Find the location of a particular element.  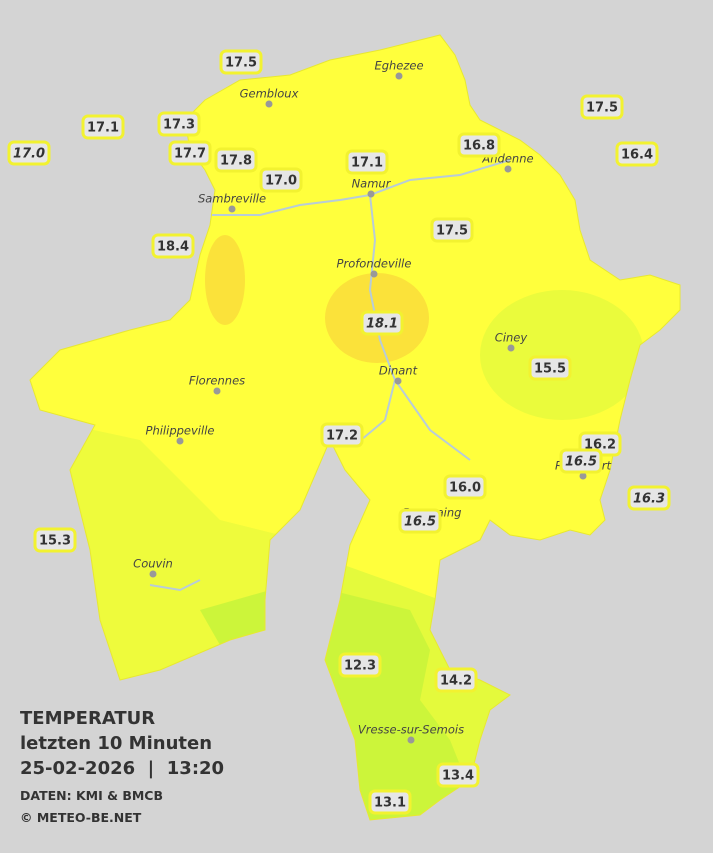

city-label: Ciney is located at coordinates (511, 338).